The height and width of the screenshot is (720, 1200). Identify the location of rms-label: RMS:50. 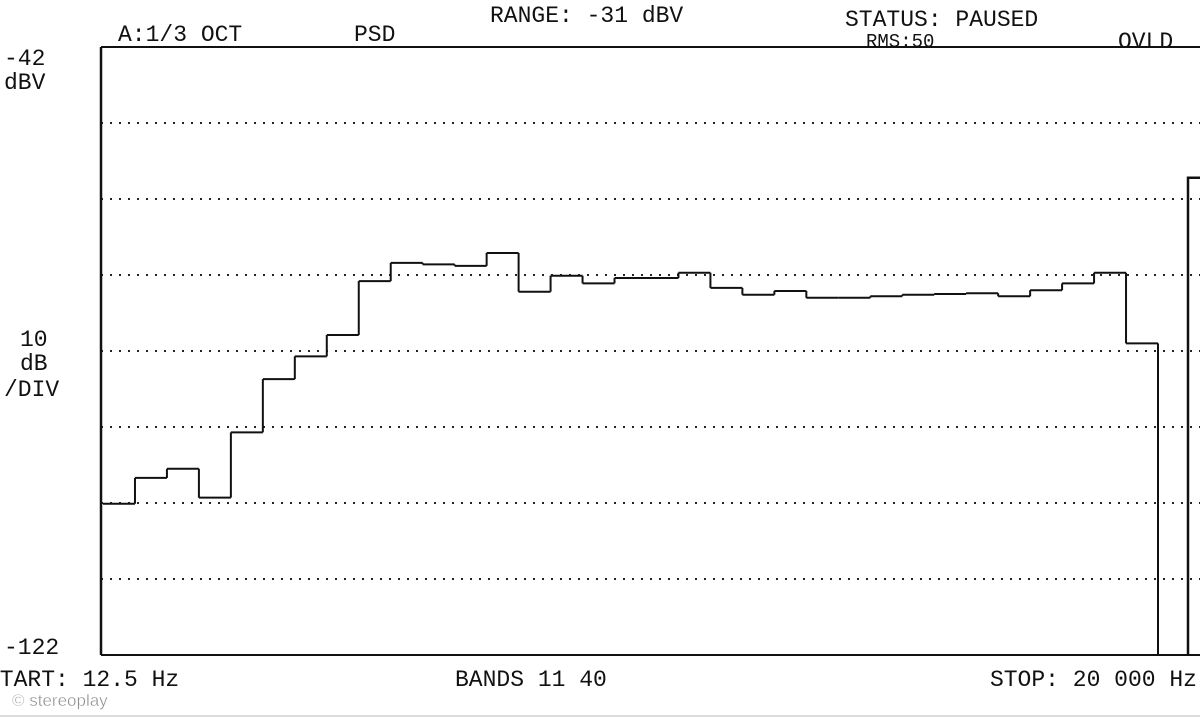
(900, 42).